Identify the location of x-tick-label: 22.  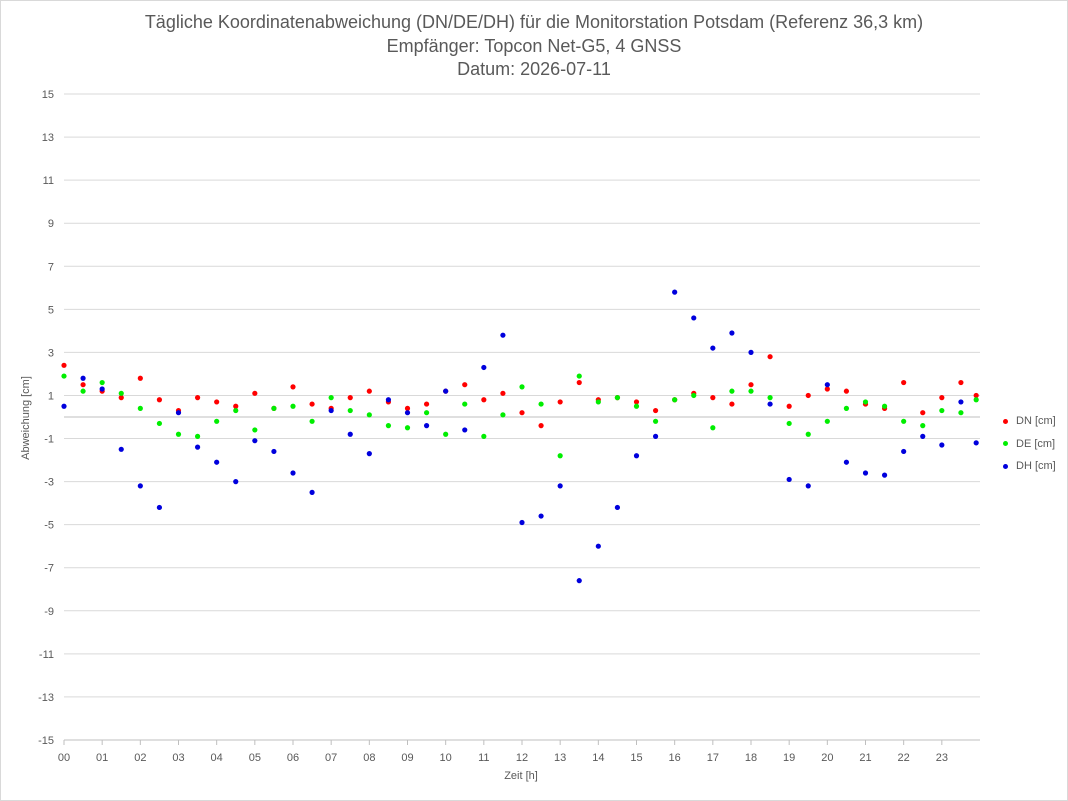
(904, 758).